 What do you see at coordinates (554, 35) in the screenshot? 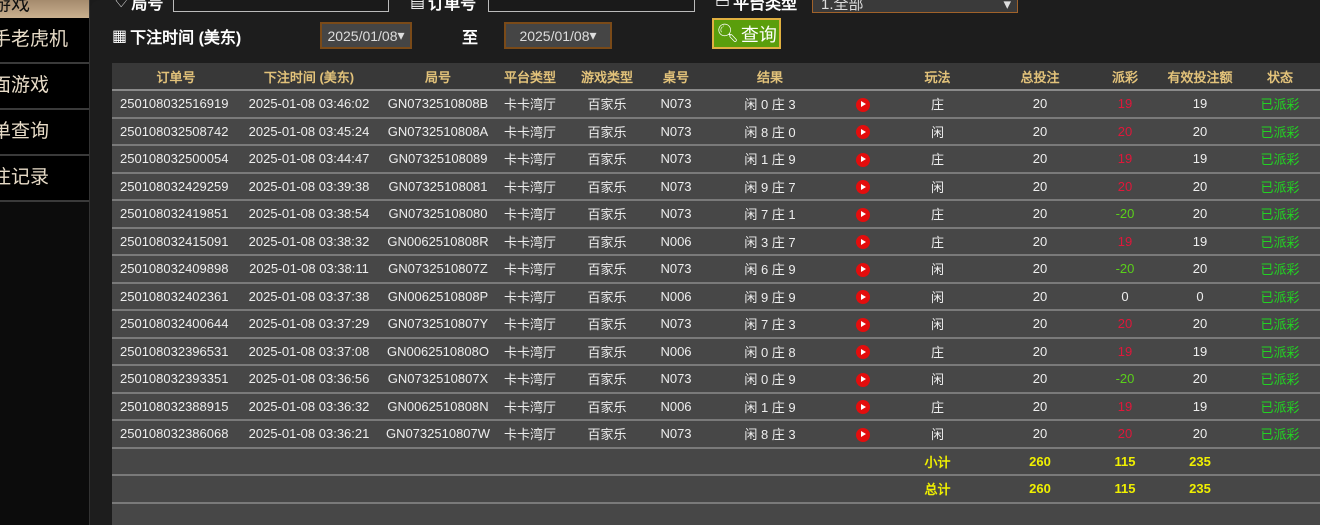
I see `date-to-value: 2025/01/08` at bounding box center [554, 35].